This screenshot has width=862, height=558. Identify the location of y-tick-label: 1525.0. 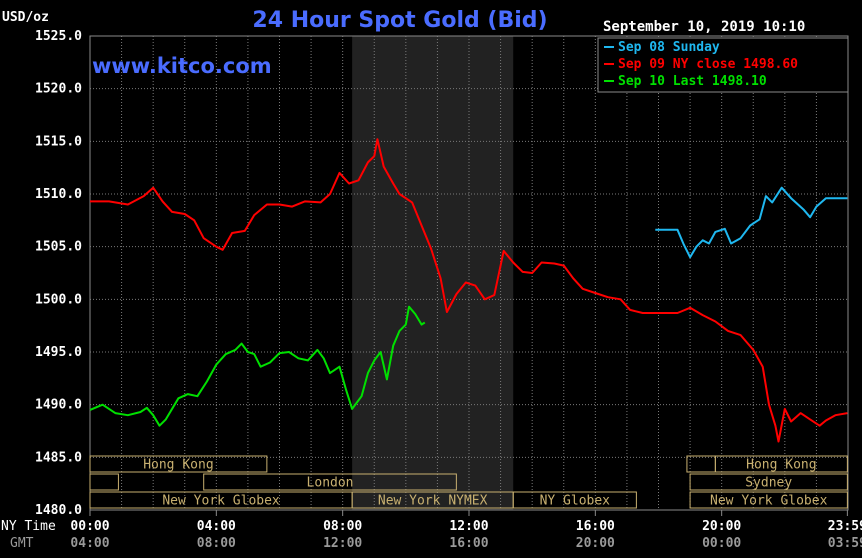
(58, 36).